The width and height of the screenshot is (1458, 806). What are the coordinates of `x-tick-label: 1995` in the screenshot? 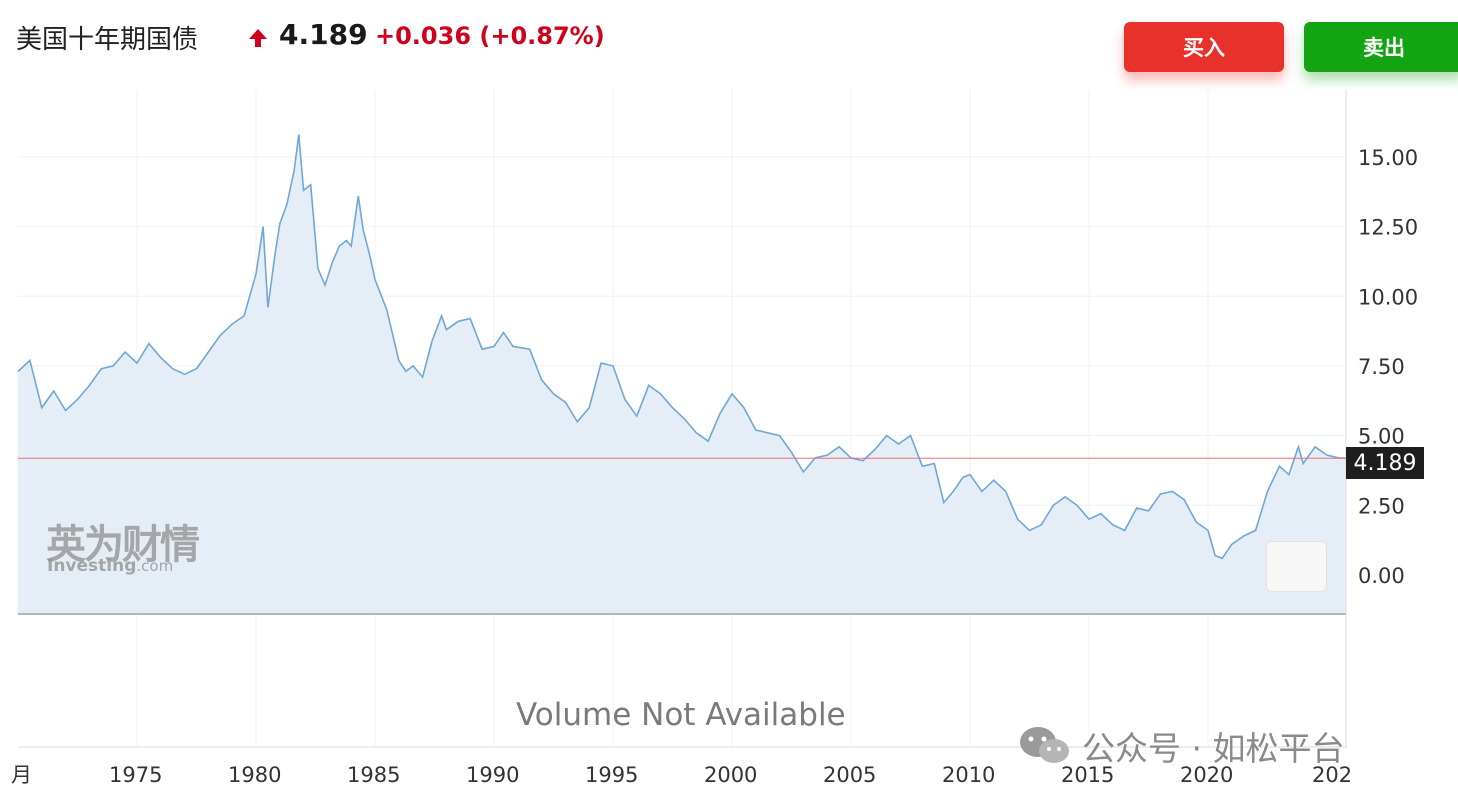 It's located at (611, 775).